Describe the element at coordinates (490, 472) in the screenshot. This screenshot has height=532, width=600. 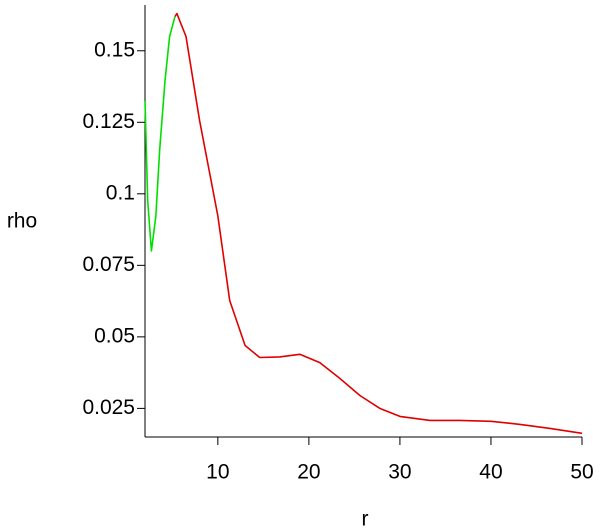
I see `x-tick-label: 40` at that location.